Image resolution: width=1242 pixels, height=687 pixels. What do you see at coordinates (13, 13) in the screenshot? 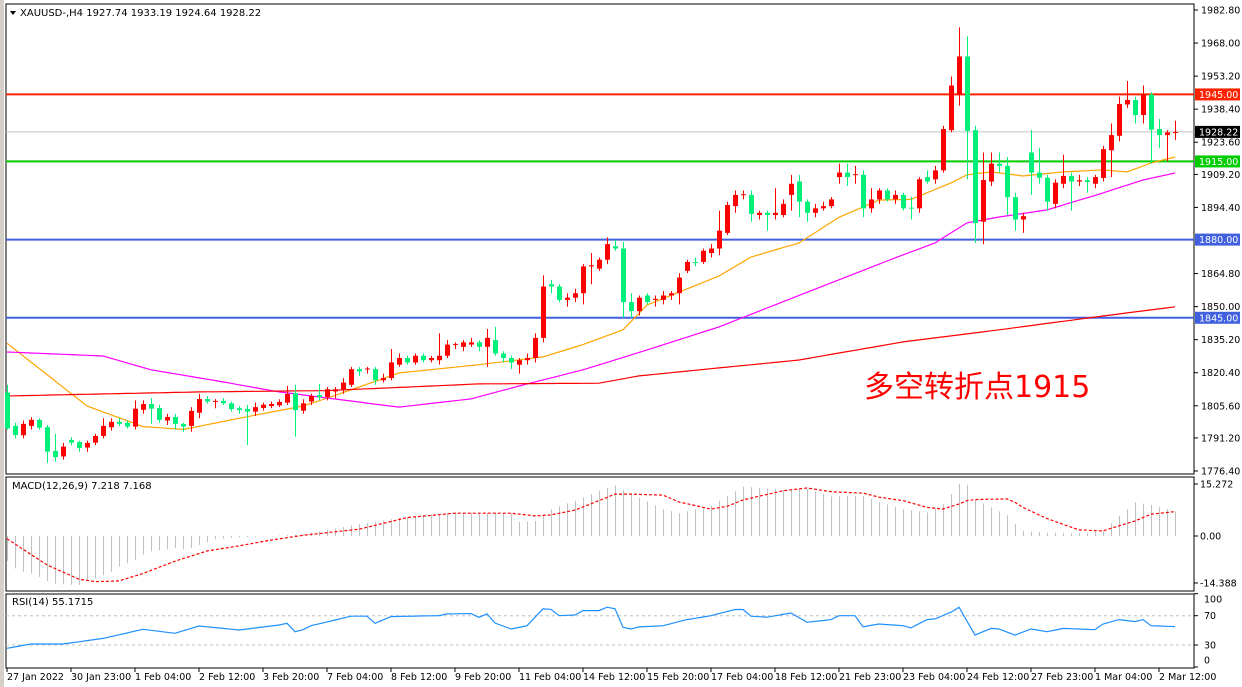
I see `dropdown-triangle-icon` at bounding box center [13, 13].